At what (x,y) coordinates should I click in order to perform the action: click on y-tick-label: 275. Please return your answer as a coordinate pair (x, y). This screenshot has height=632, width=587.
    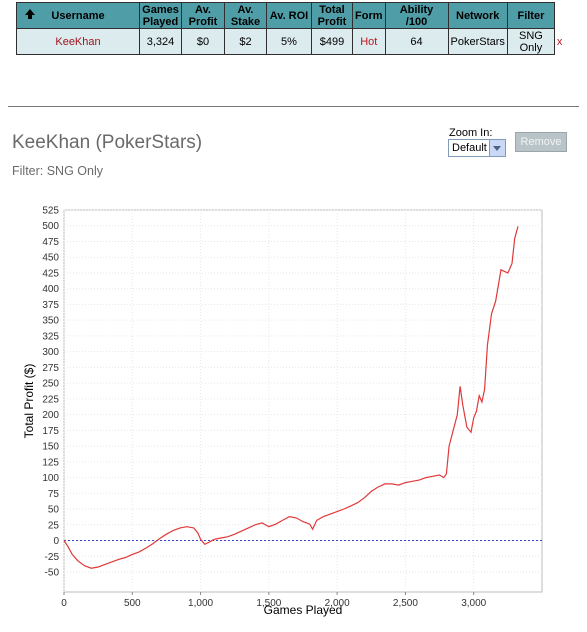
    Looking at the image, I should click on (50, 368).